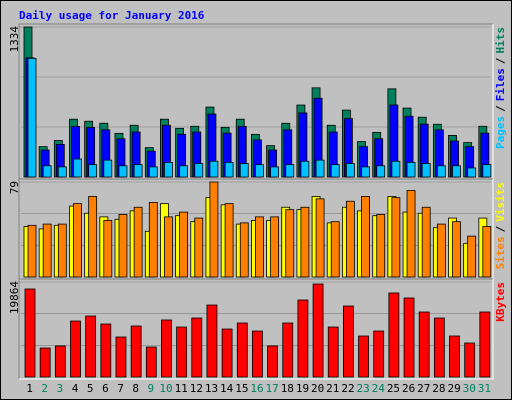 This screenshot has width=512, height=400. I want to click on x-tick-label: 11, so click(181, 388).